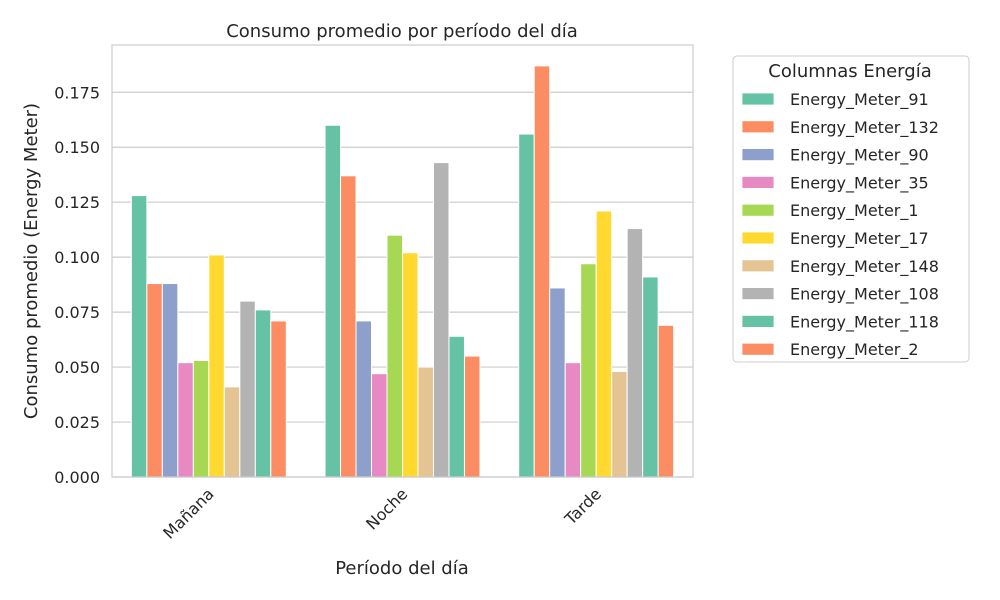 The width and height of the screenshot is (1000, 600). I want to click on y-tick-label: 0.175, so click(77, 92).